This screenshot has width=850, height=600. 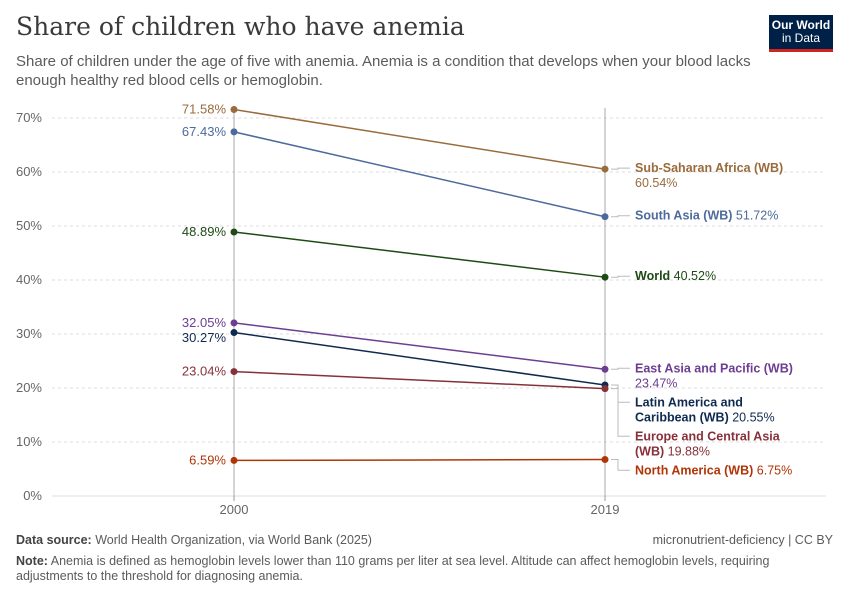 I want to click on logo-line-2: in Data, so click(x=801, y=38).